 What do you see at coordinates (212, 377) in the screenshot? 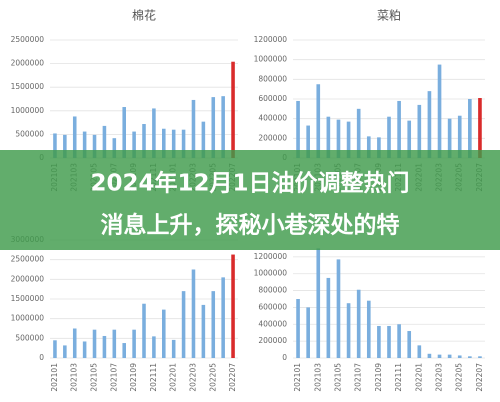
I see `x-tick-label: 202205` at bounding box center [212, 377].